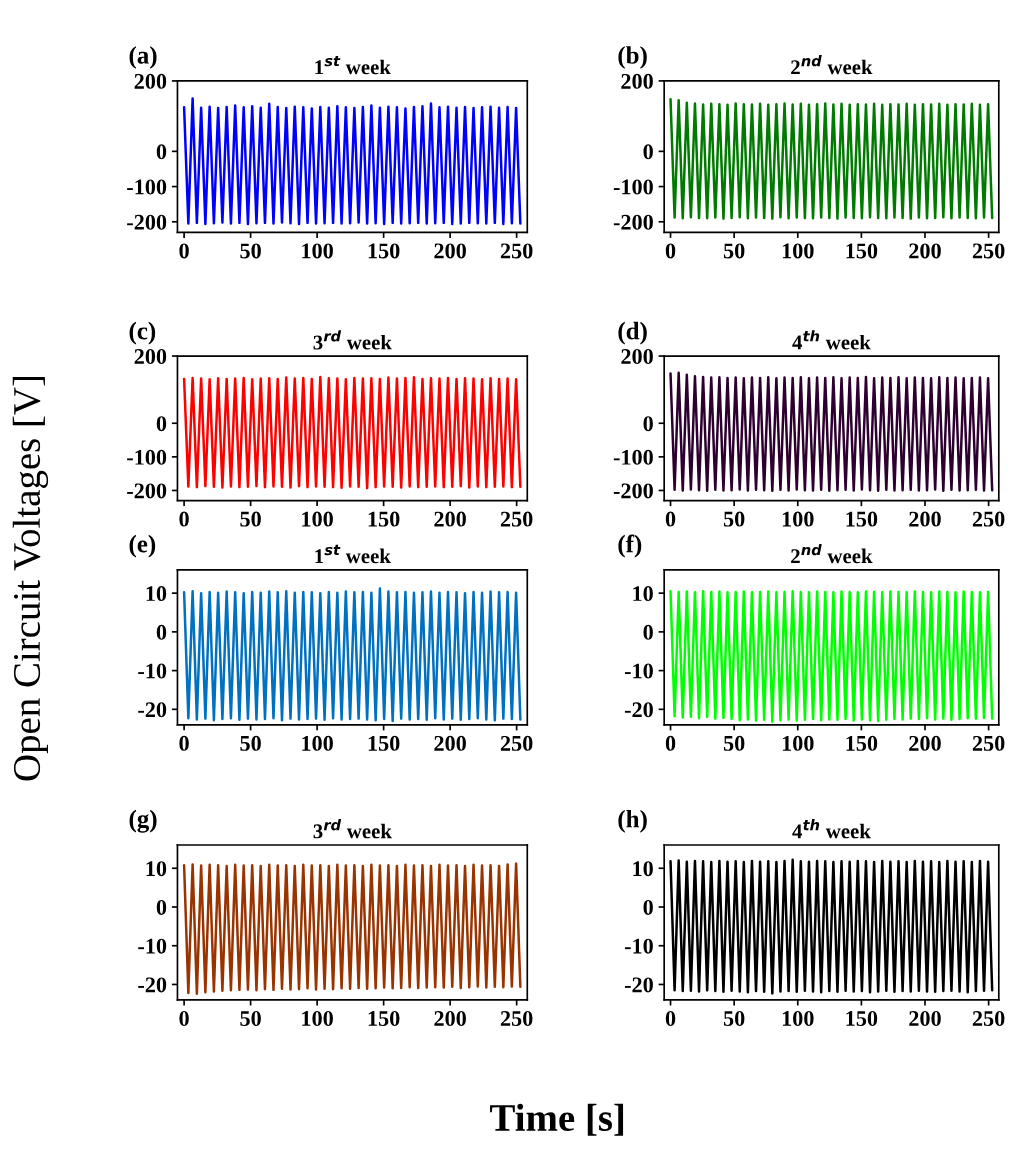  I want to click on x-axis-title: Time [s], so click(557, 1119).